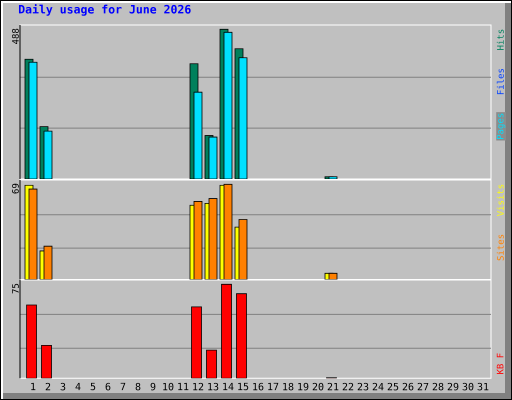 The image size is (512, 400). Describe the element at coordinates (288, 386) in the screenshot. I see `x-tick-label: 18` at that location.